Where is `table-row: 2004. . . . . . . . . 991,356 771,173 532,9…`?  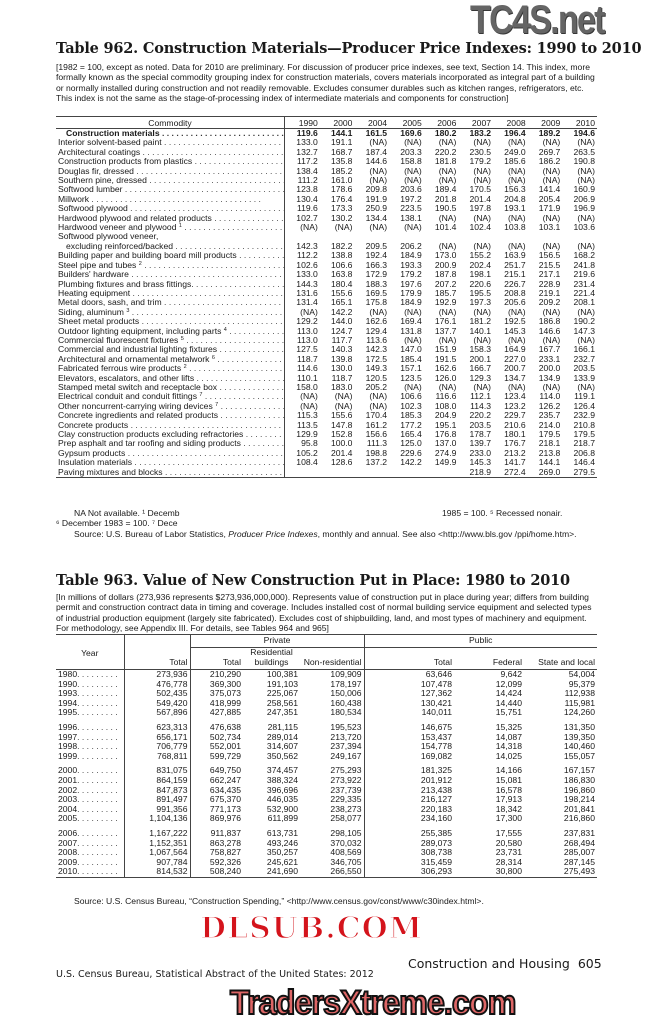 table-row: 2004. . . . . . . . . 991,356 771,173 532,9… is located at coordinates (326, 809).